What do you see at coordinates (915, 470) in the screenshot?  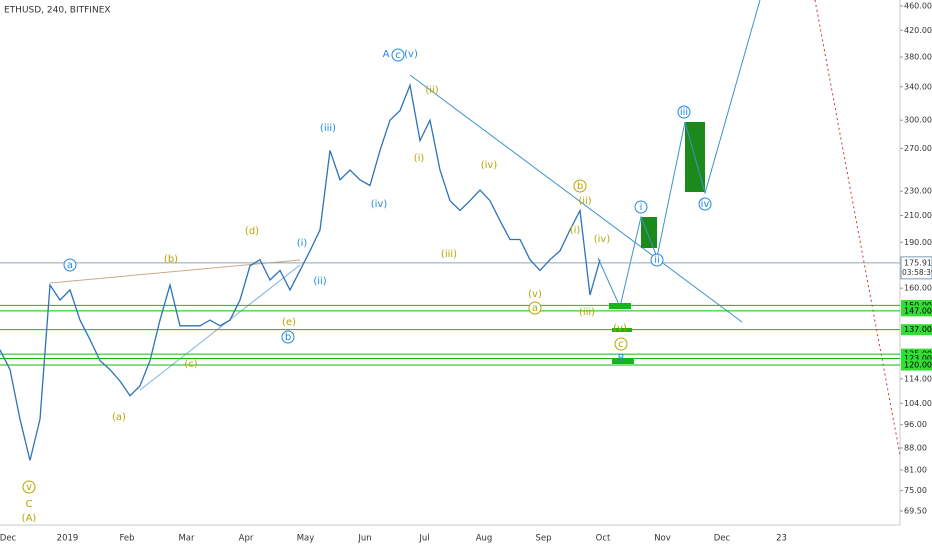 I see `y-tick-label: 81.00` at bounding box center [915, 470].